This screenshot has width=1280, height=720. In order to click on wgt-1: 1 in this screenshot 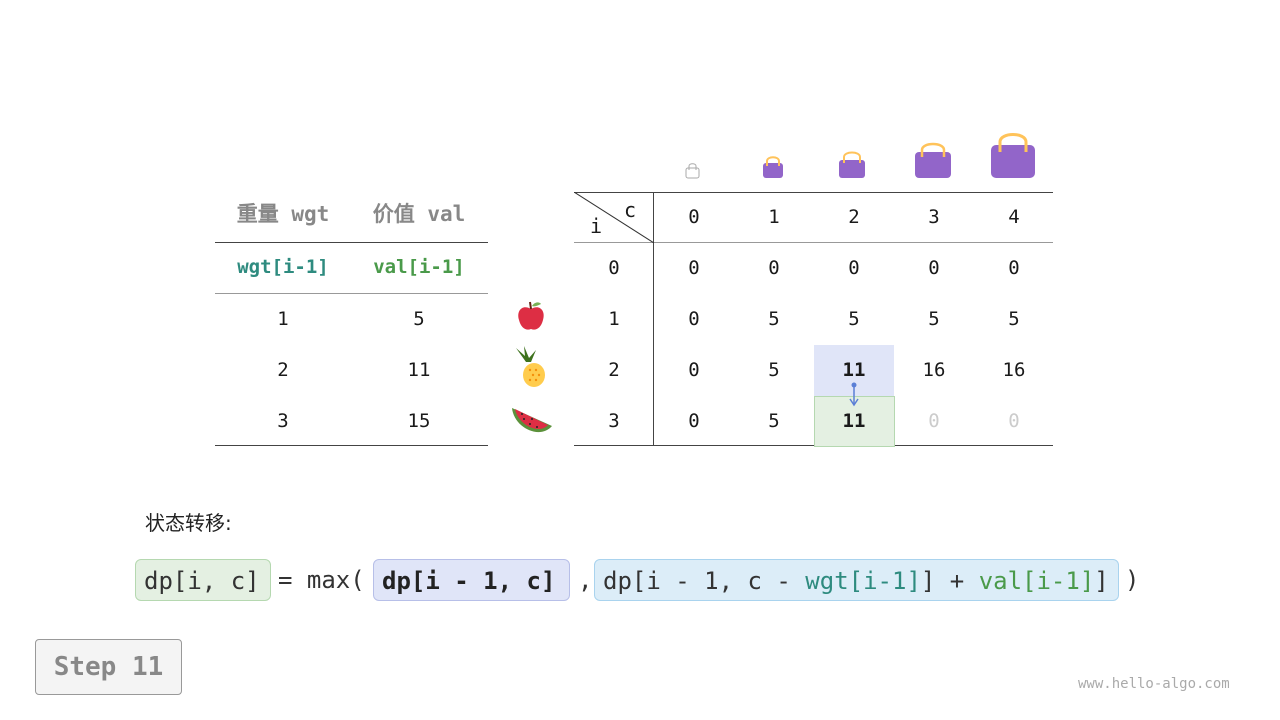, I will do `click(283, 319)`.